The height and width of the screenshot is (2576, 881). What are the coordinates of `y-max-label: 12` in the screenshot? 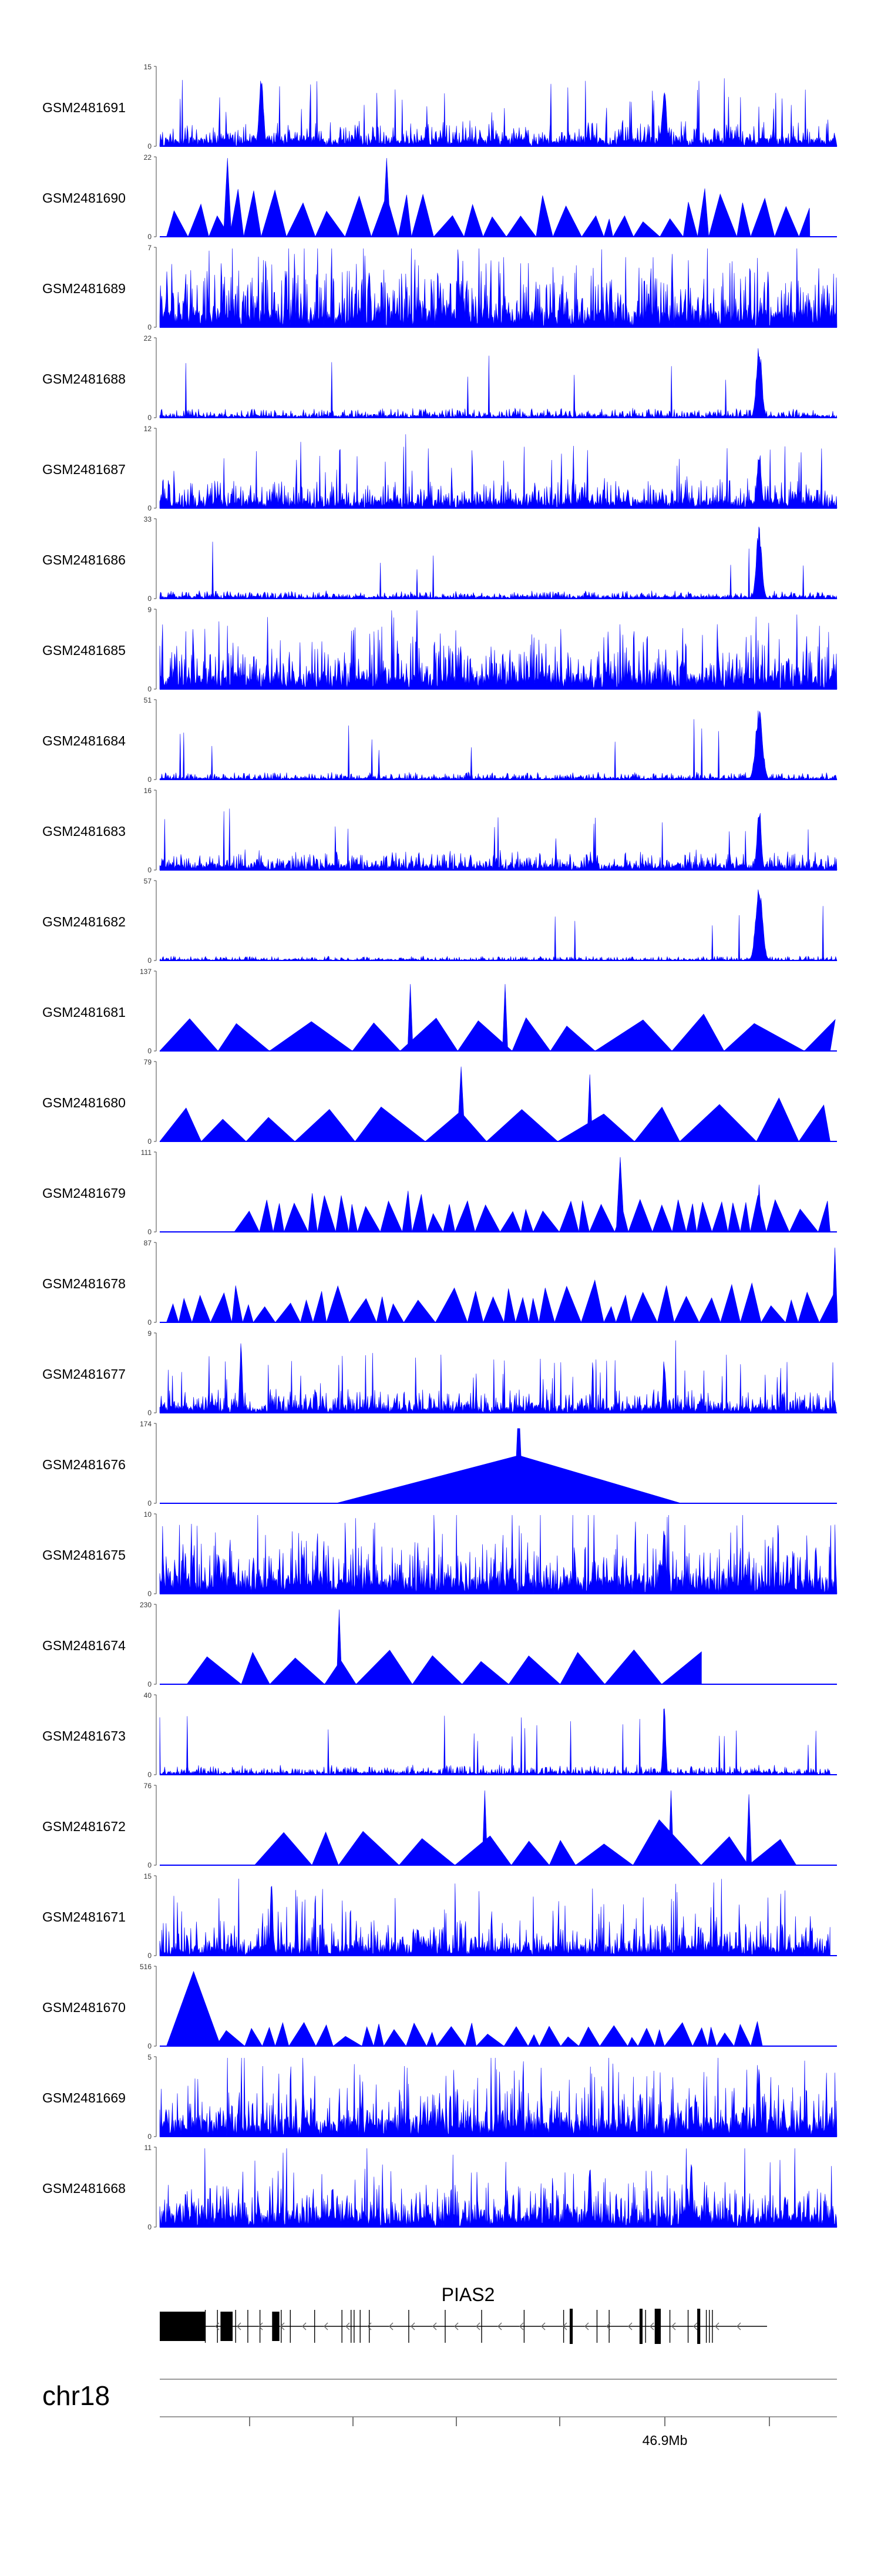 It's located at (148, 429).